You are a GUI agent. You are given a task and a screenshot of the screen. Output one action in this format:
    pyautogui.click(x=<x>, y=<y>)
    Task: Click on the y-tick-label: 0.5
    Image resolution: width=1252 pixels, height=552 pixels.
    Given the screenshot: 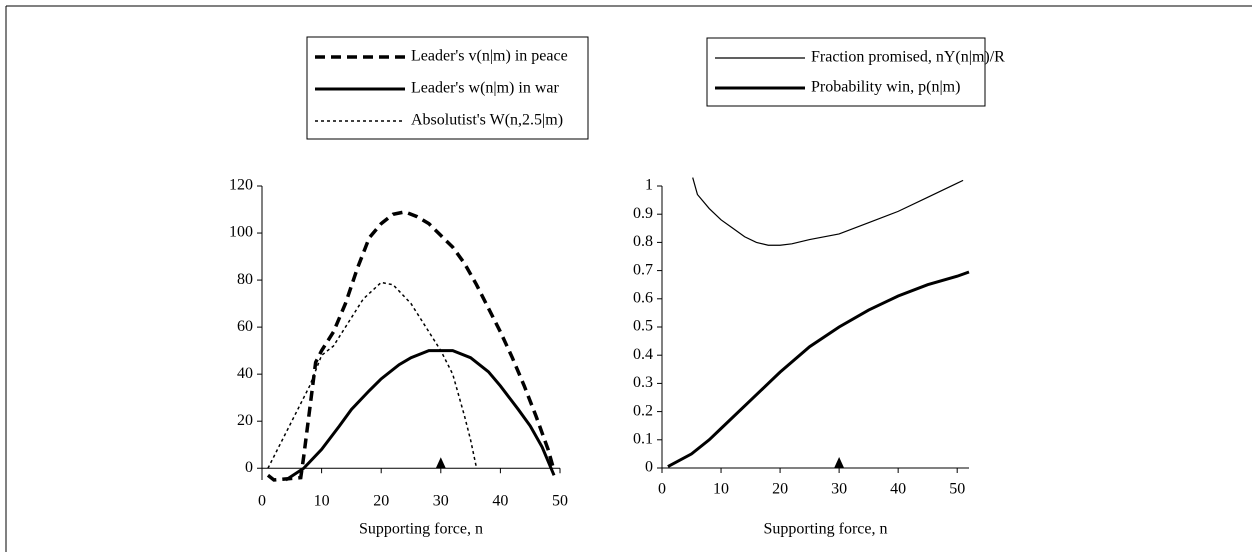 What is the action you would take?
    pyautogui.click(x=643, y=326)
    